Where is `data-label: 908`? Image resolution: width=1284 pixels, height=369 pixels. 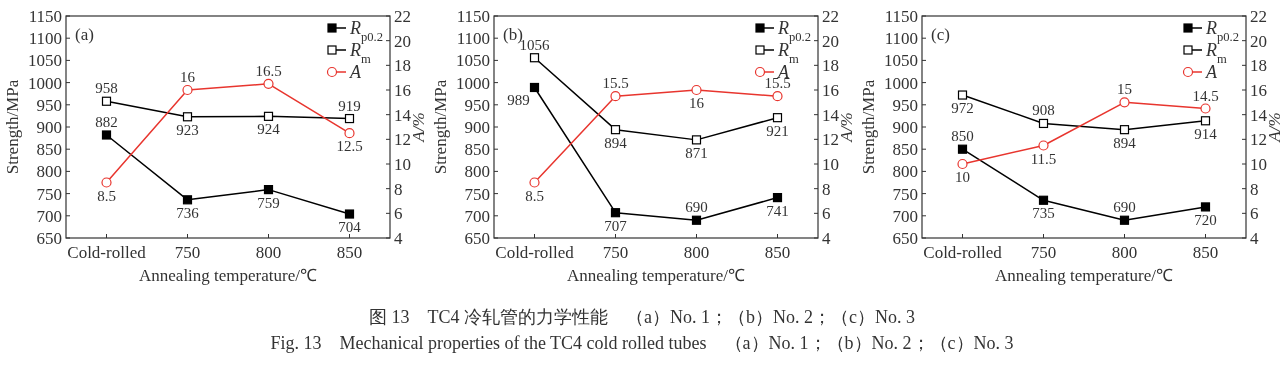 data-label: 908 is located at coordinates (1043, 110).